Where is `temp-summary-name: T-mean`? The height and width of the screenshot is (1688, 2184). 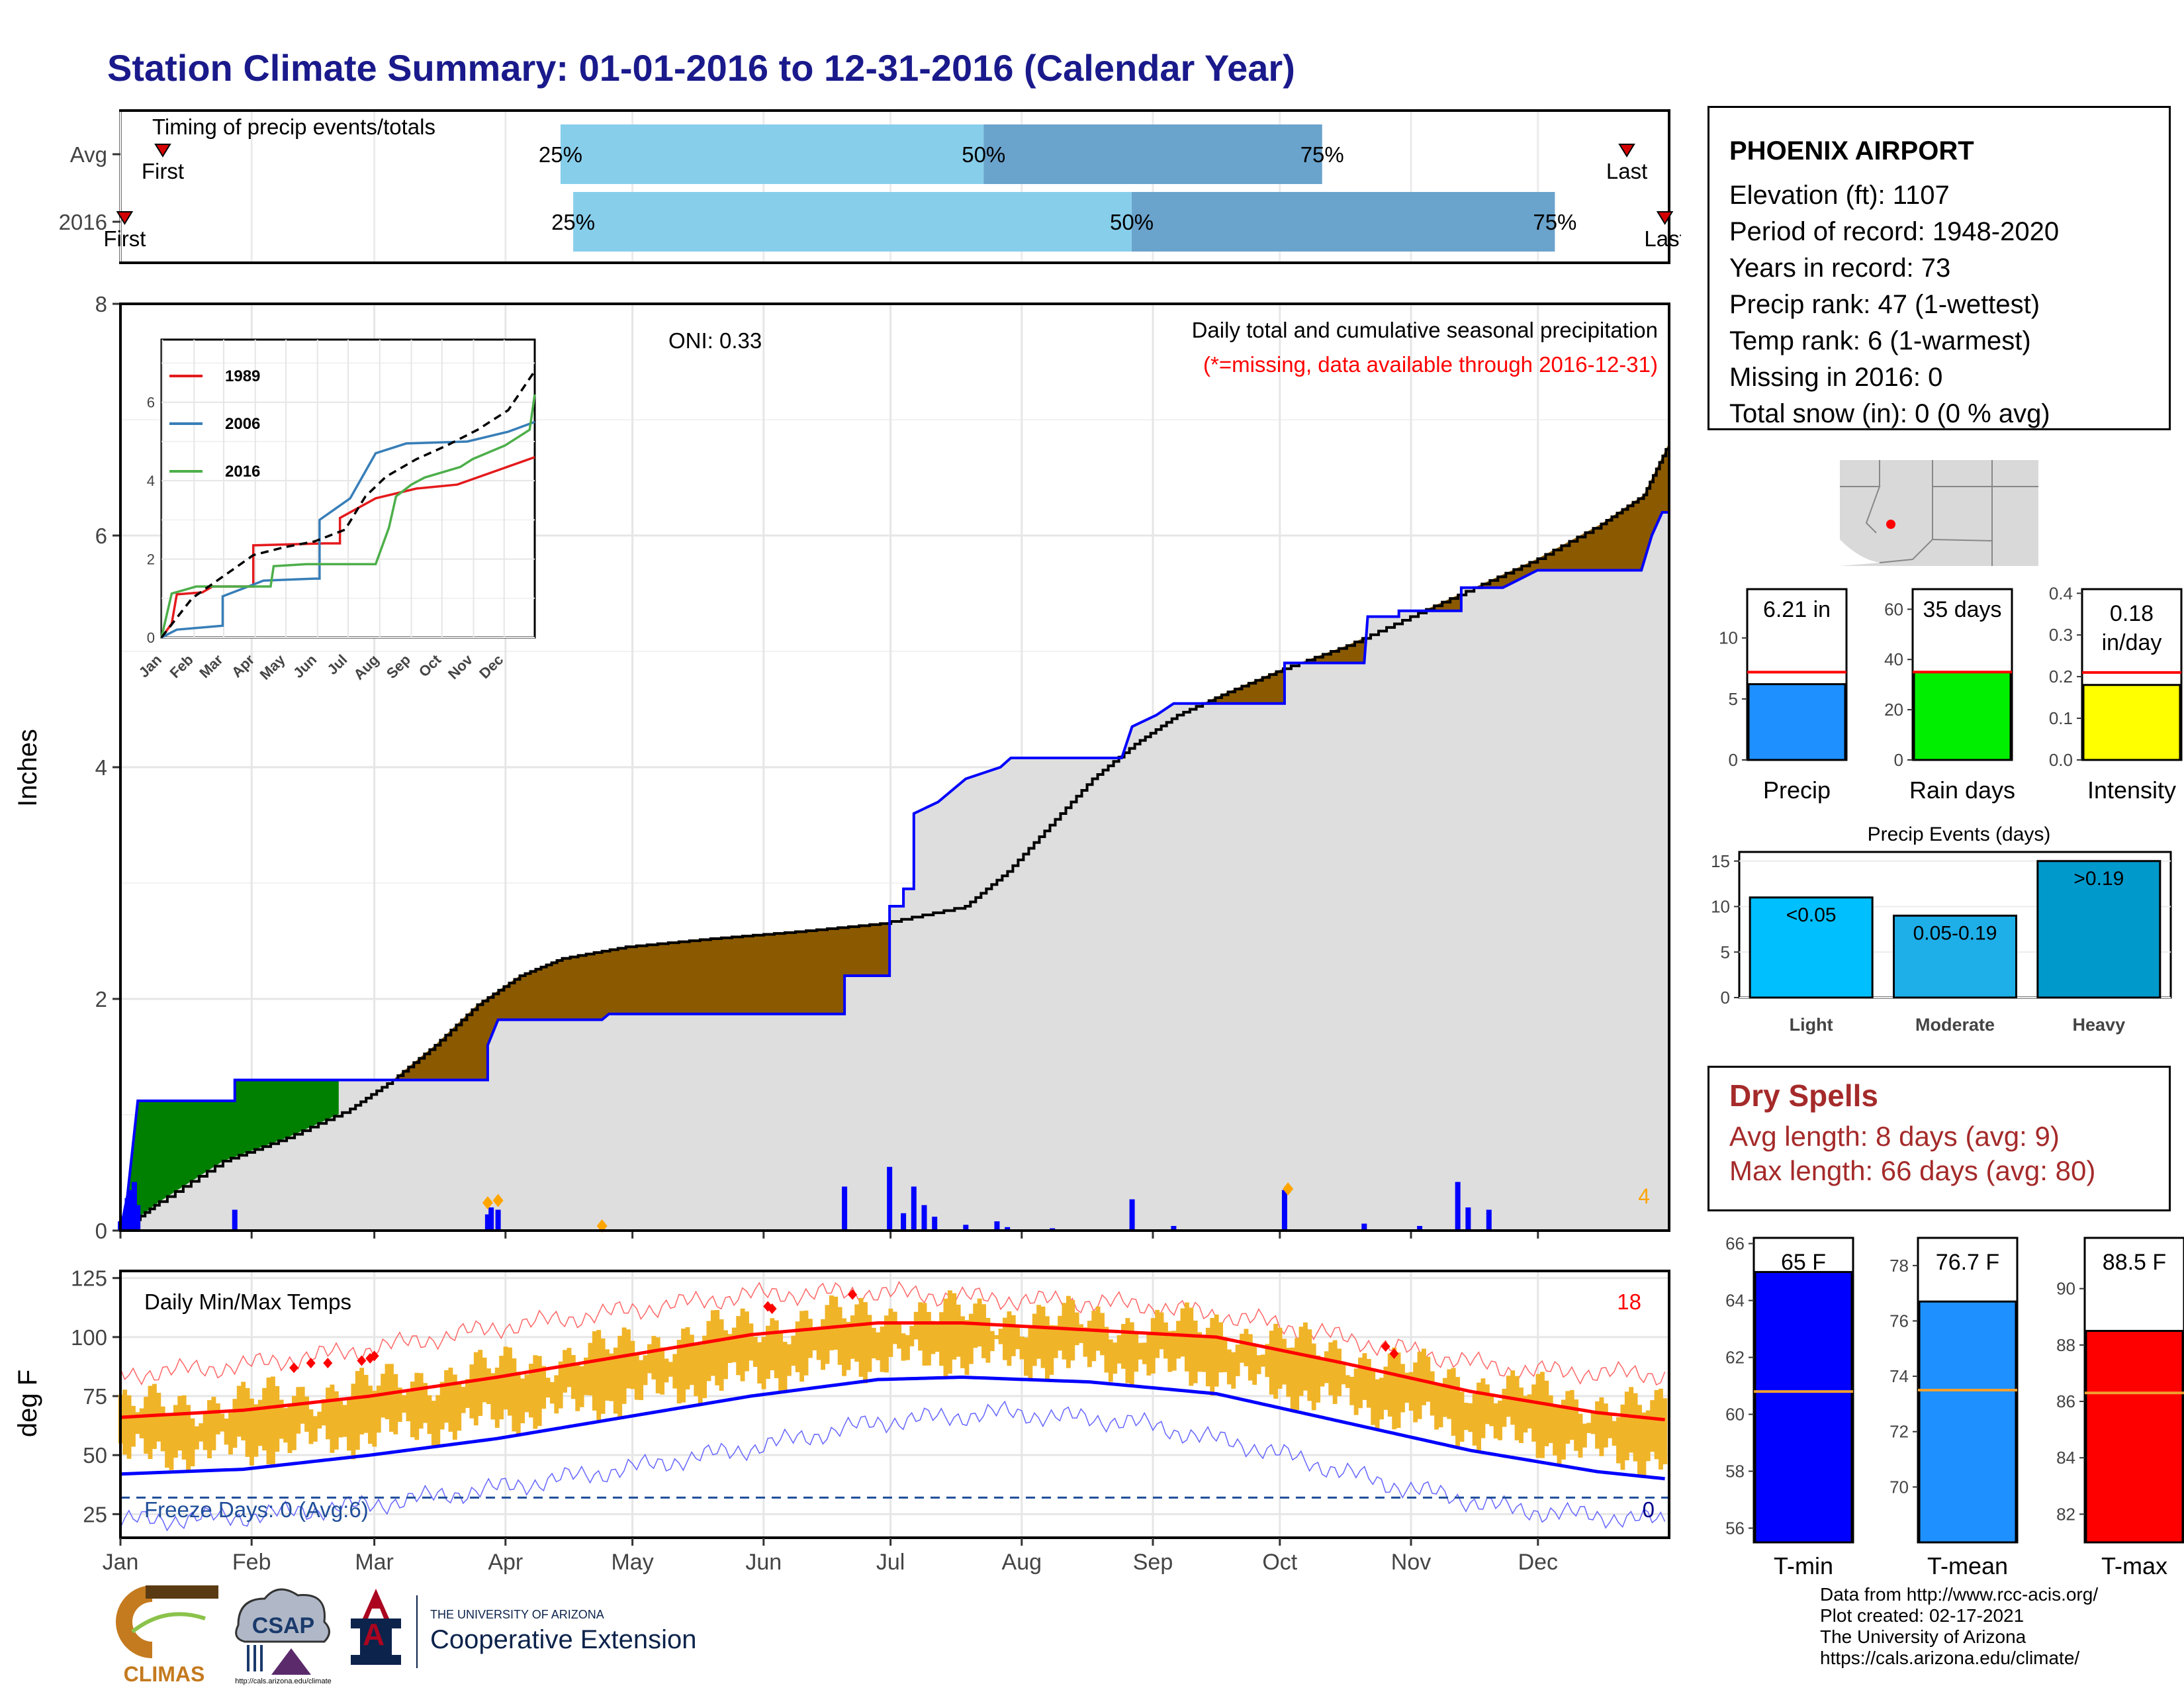
temp-summary-name: T-mean is located at coordinates (1968, 1565).